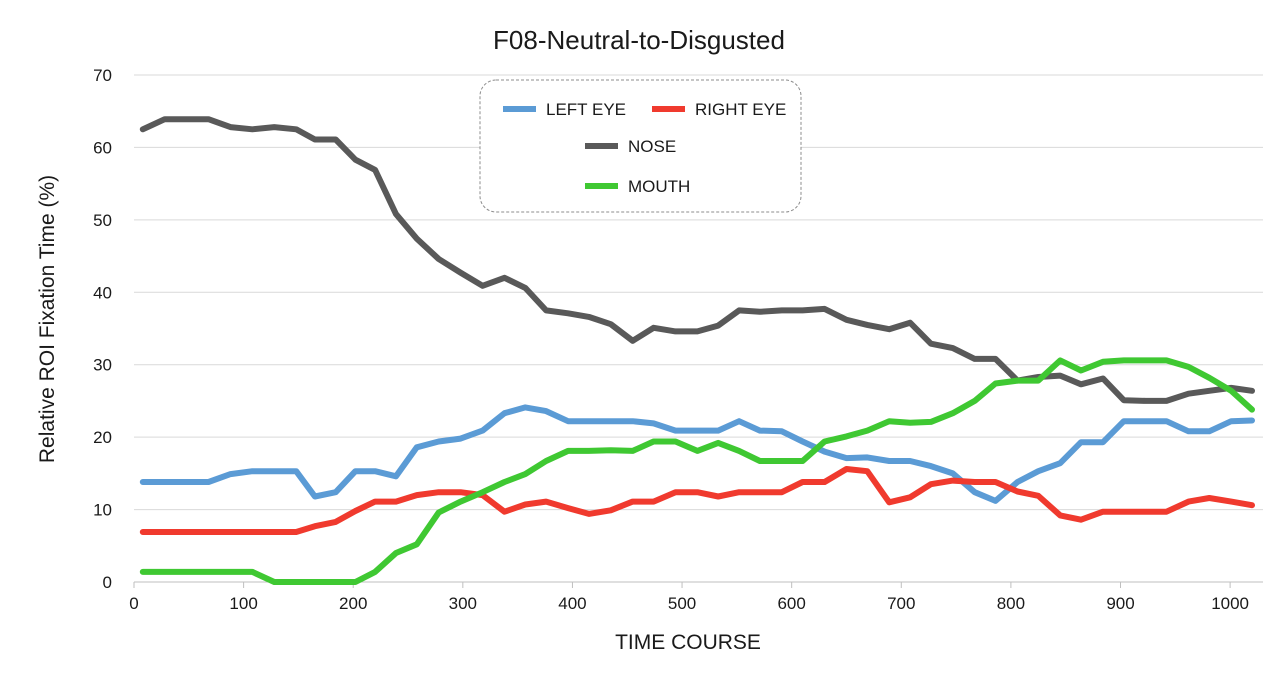  Describe the element at coordinates (102, 75) in the screenshot. I see `y-tick-label: 70` at that location.